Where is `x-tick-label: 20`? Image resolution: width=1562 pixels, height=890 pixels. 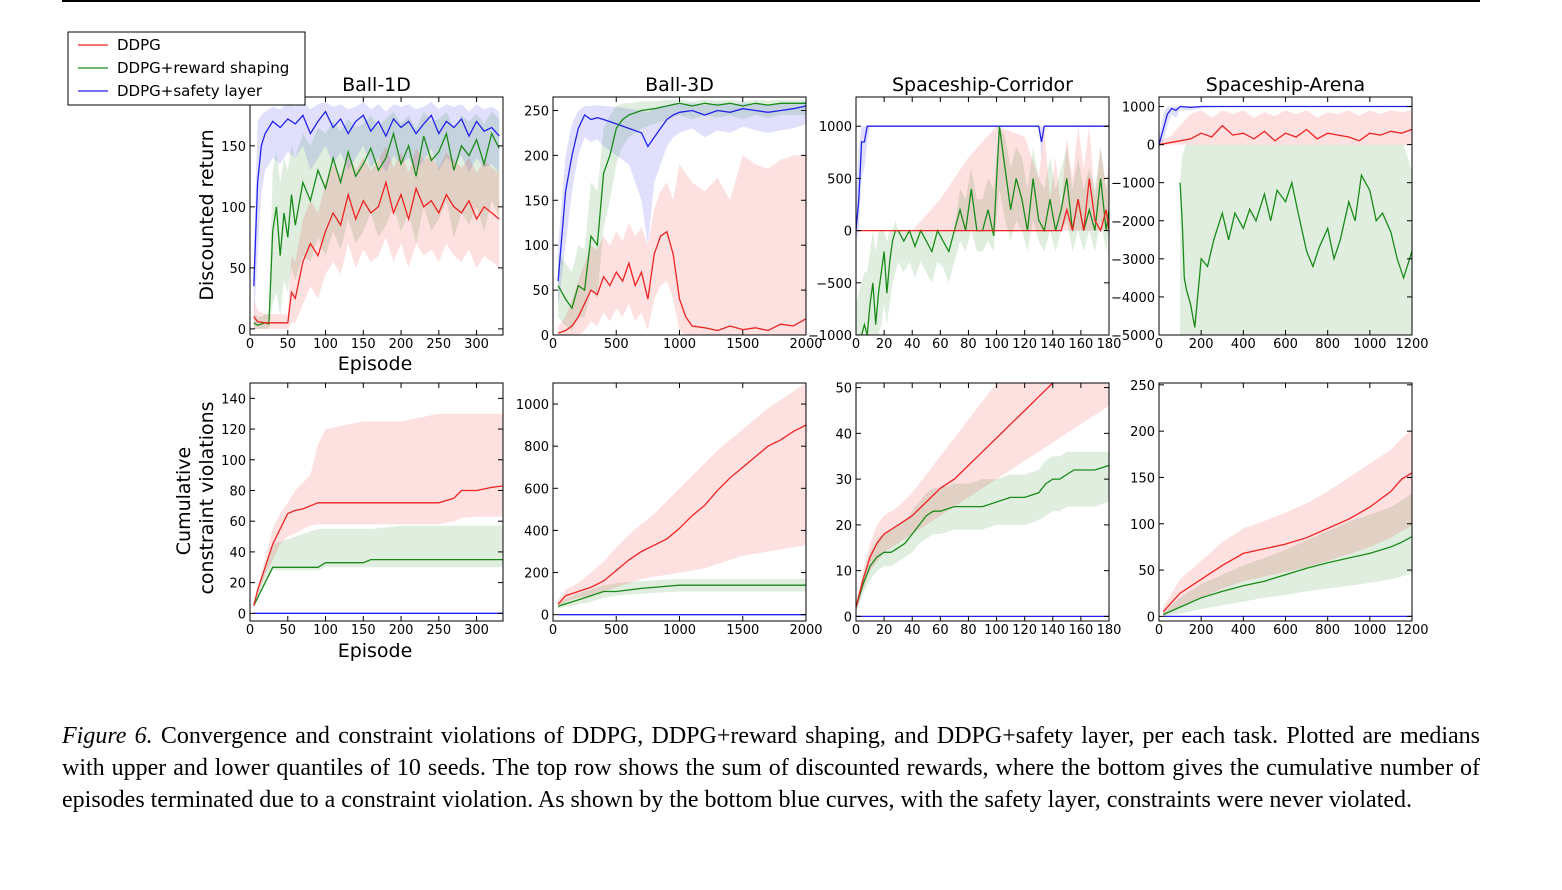 x-tick-label: 20 is located at coordinates (884, 344).